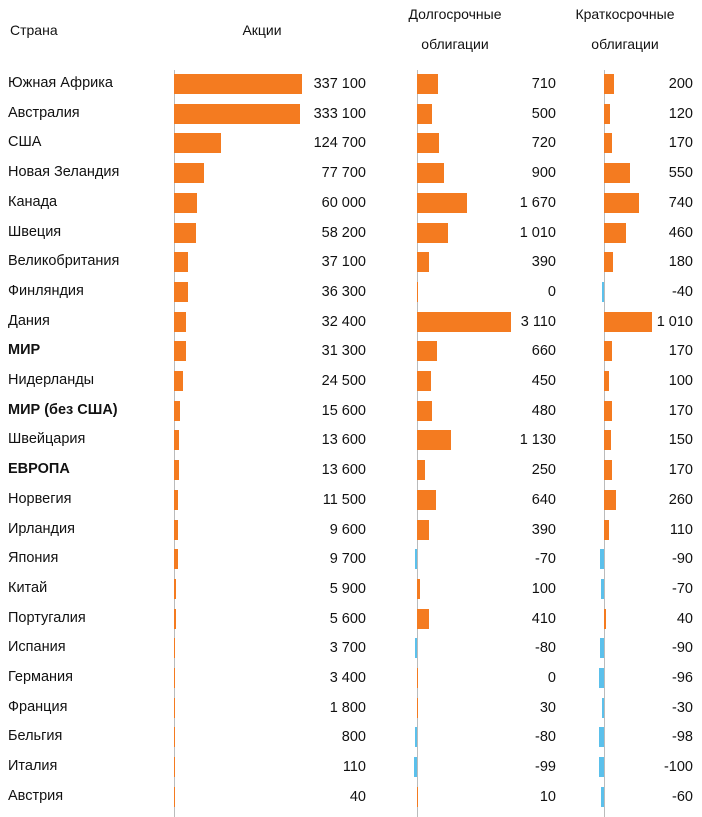 The height and width of the screenshot is (817, 702). What do you see at coordinates (547, 796) in the screenshot?
I see `data-label: 10` at bounding box center [547, 796].